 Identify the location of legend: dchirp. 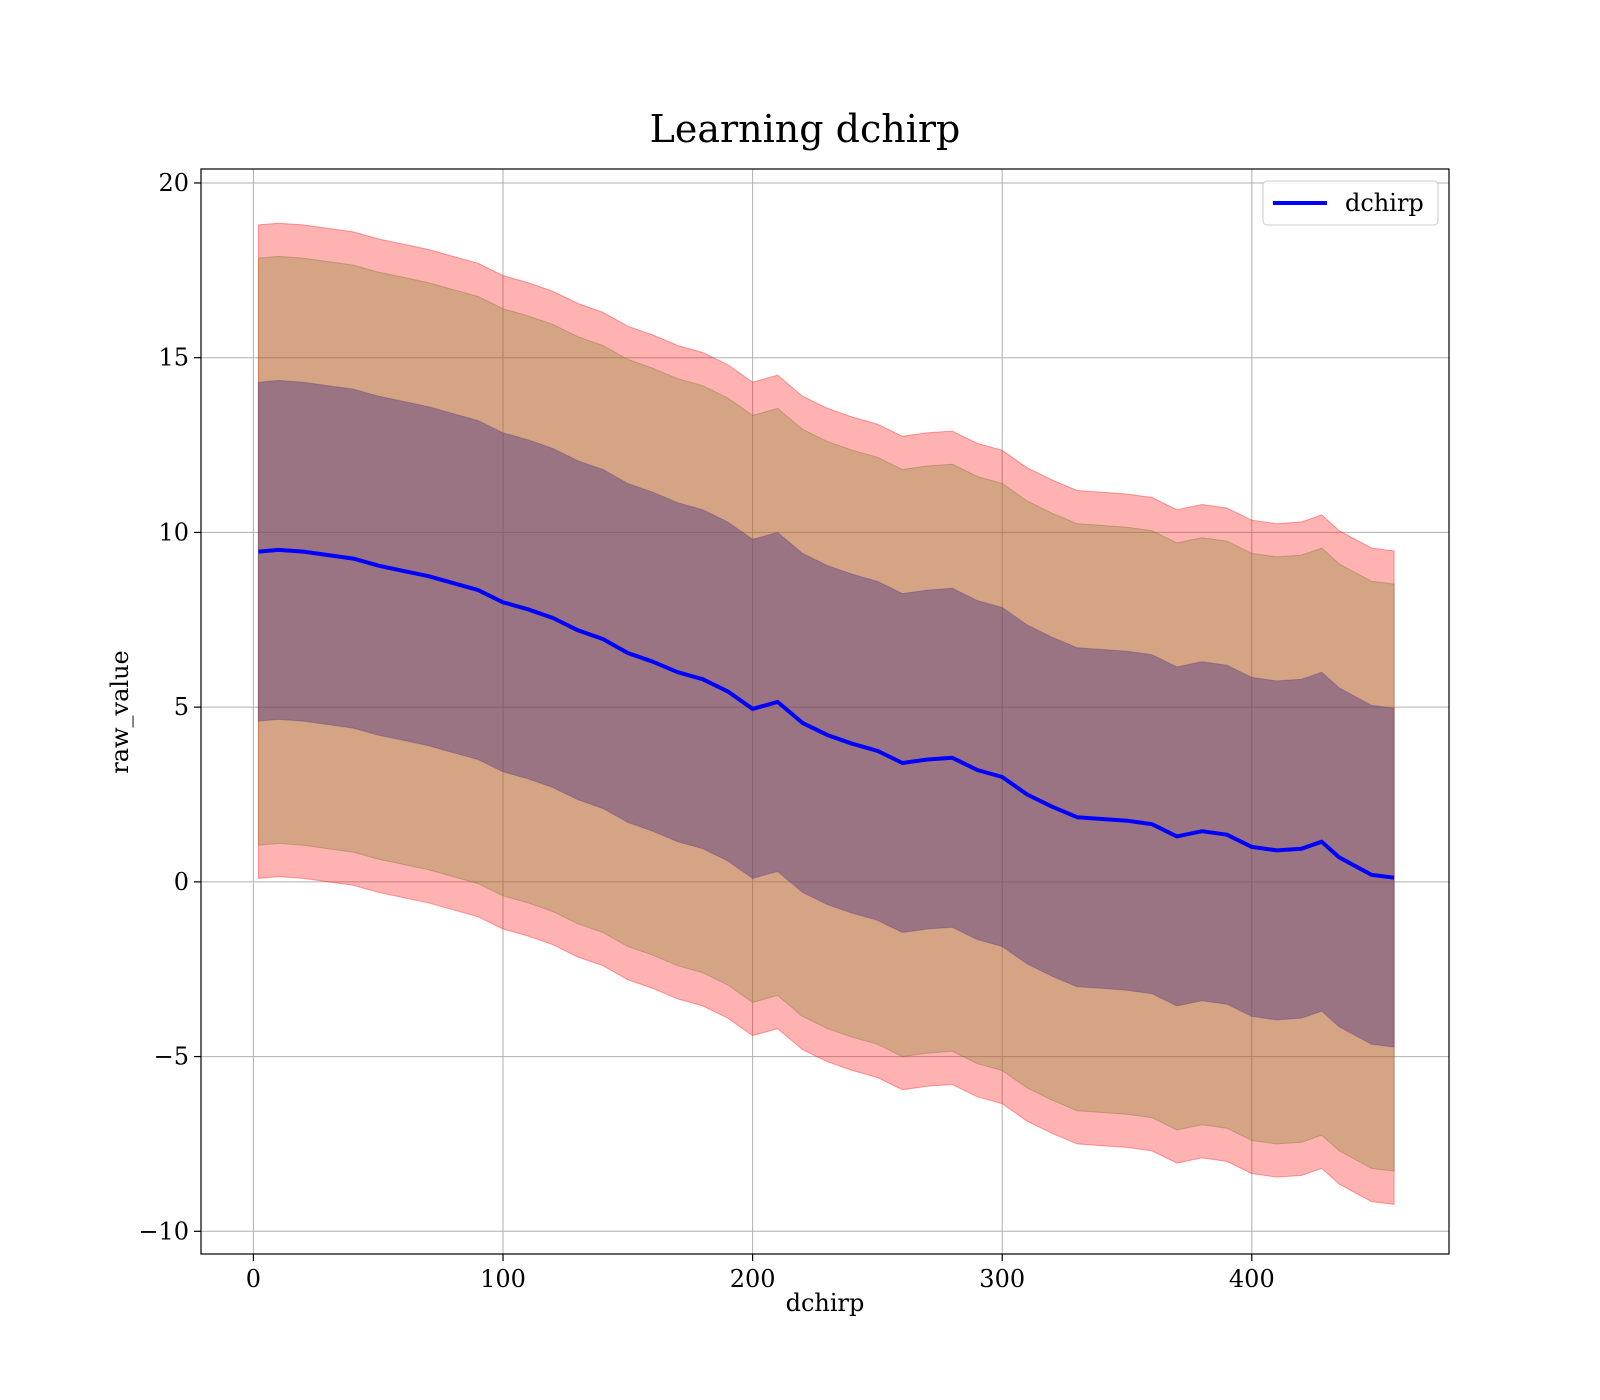
(1350, 203).